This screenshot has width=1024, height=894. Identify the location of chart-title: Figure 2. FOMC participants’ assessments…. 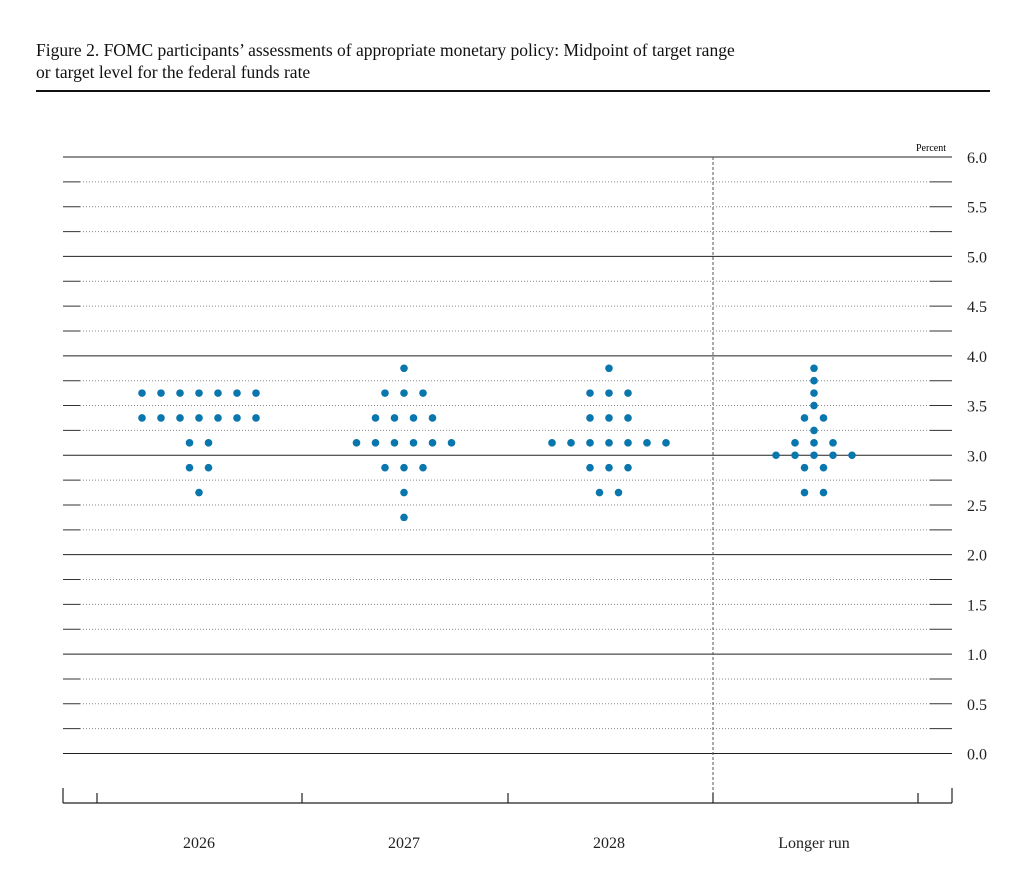
(516, 61).